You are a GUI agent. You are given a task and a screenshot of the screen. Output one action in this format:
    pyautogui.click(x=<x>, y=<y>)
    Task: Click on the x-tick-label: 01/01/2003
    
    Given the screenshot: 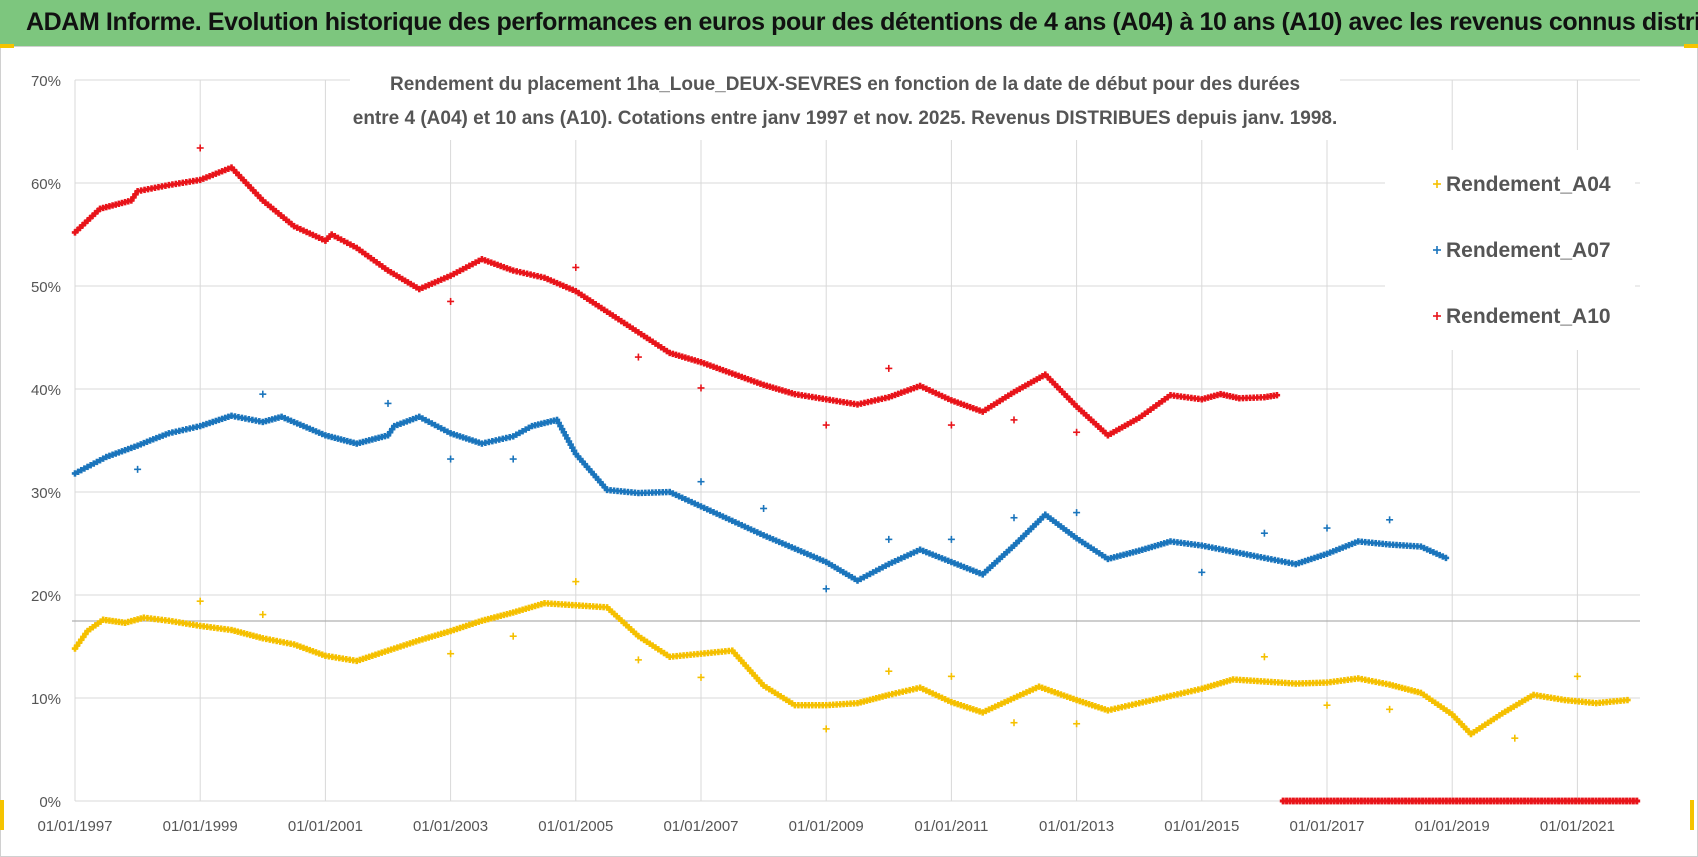 What is the action you would take?
    pyautogui.click(x=450, y=826)
    